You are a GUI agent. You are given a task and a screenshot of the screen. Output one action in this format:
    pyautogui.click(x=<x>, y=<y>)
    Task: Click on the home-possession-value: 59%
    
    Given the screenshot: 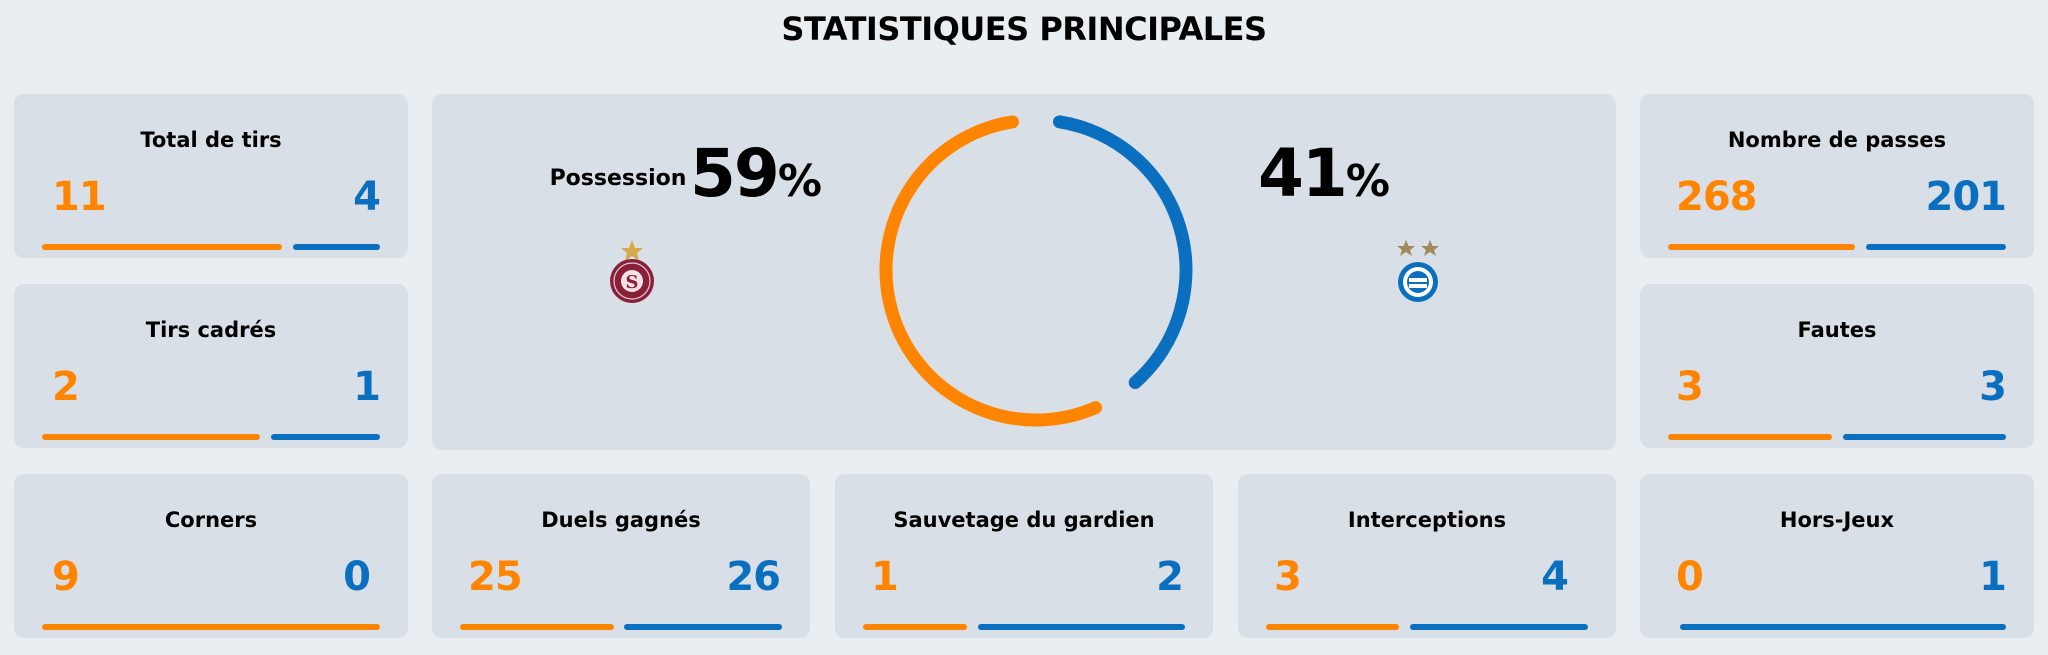 What is the action you would take?
    pyautogui.click(x=756, y=173)
    